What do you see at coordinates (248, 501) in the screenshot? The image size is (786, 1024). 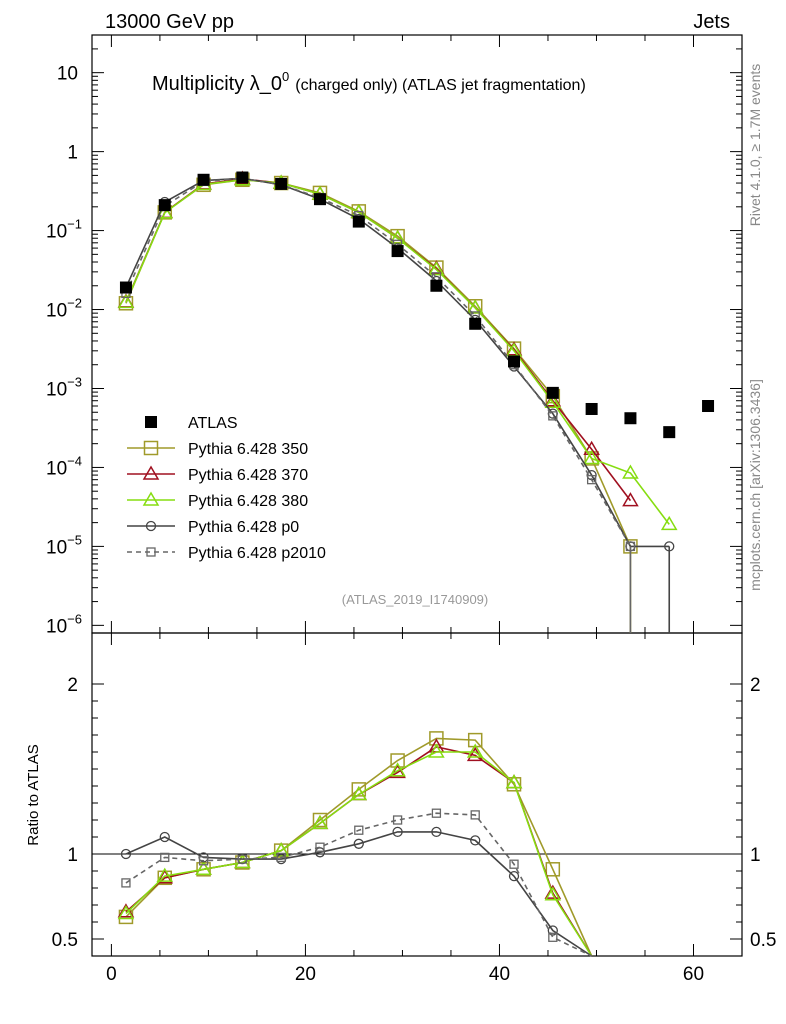 I see `legend-label: Pythia 6.428 380` at bounding box center [248, 501].